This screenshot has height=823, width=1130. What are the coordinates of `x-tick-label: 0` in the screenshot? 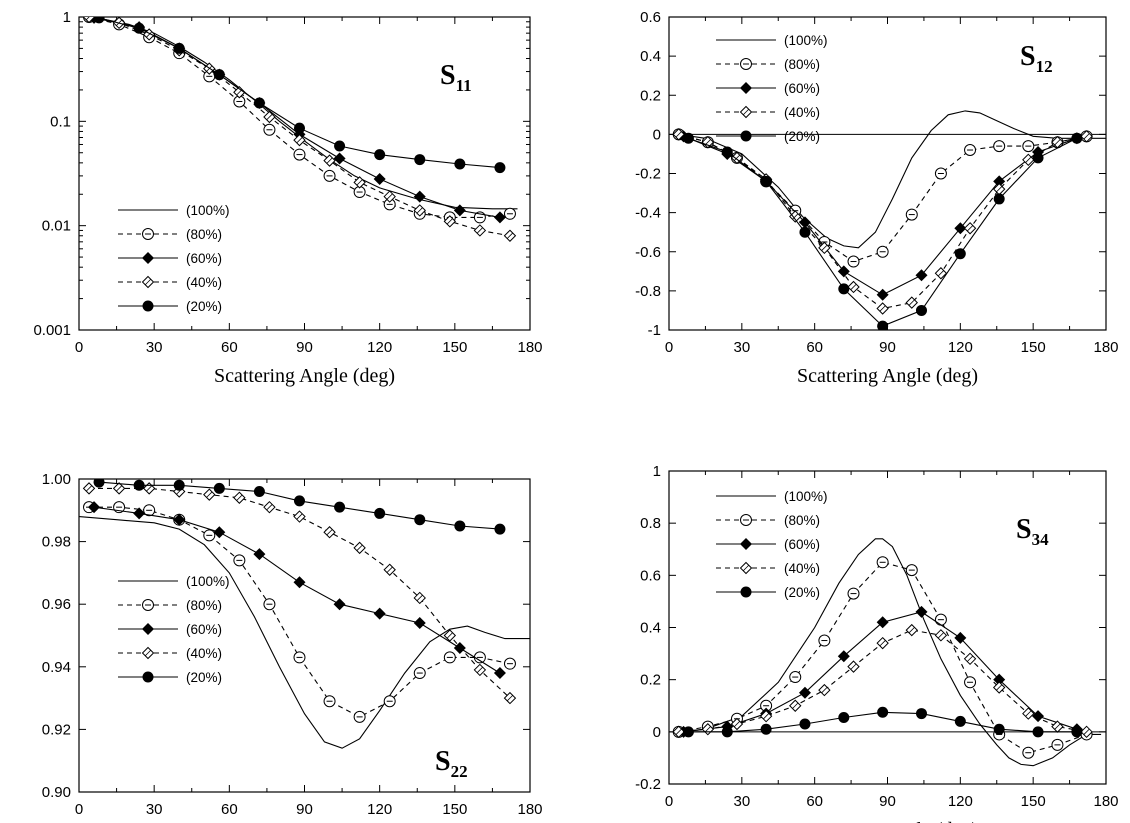 It's located at (669, 347).